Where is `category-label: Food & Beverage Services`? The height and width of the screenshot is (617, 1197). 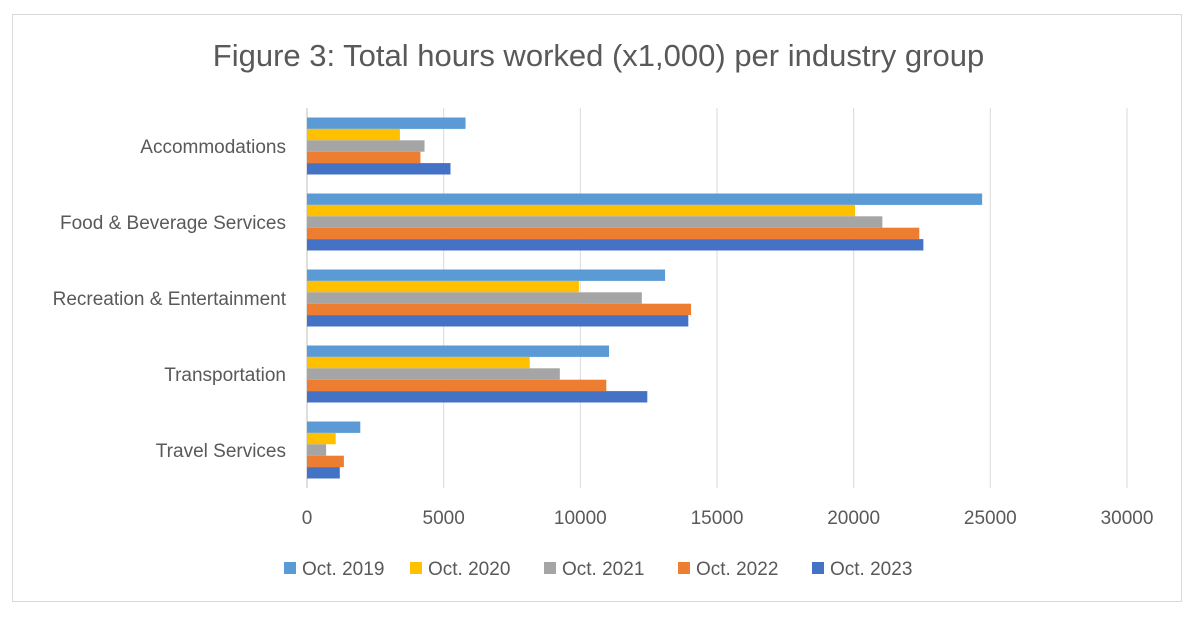
category-label: Food & Beverage Services is located at coordinates (173, 223).